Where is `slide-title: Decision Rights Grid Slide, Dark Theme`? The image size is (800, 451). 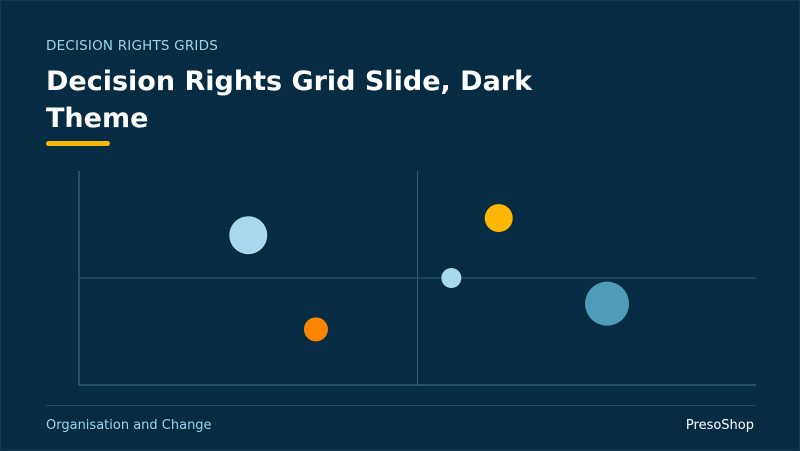
slide-title: Decision Rights Grid Slide, Dark Theme is located at coordinates (289, 100).